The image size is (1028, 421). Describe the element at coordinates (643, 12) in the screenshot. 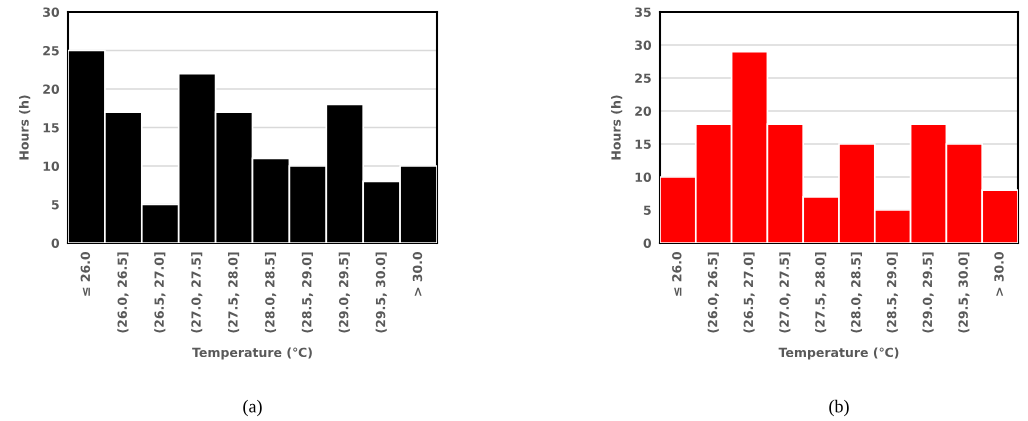

I see `y-tick-label: 35` at that location.